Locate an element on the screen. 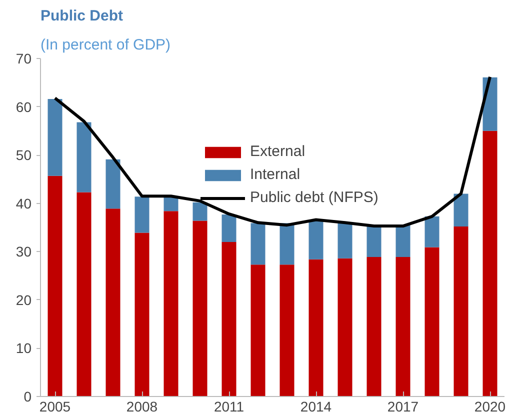  x-tick-label: 2011 is located at coordinates (229, 406).